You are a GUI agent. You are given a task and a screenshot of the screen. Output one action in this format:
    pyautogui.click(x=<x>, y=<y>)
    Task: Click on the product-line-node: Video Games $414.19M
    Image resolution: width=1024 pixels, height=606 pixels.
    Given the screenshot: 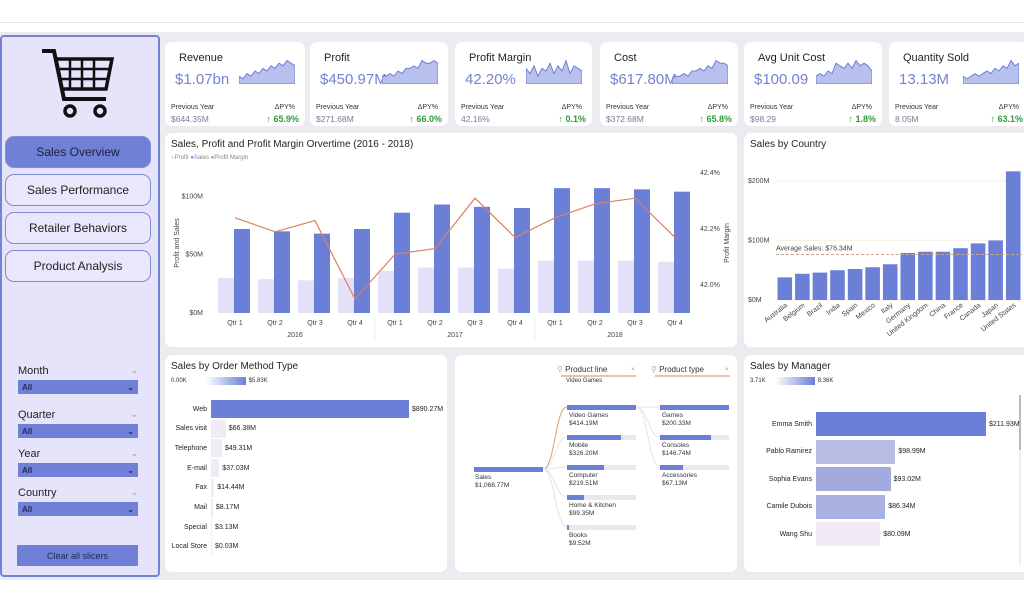 What is the action you would take?
    pyautogui.click(x=589, y=419)
    